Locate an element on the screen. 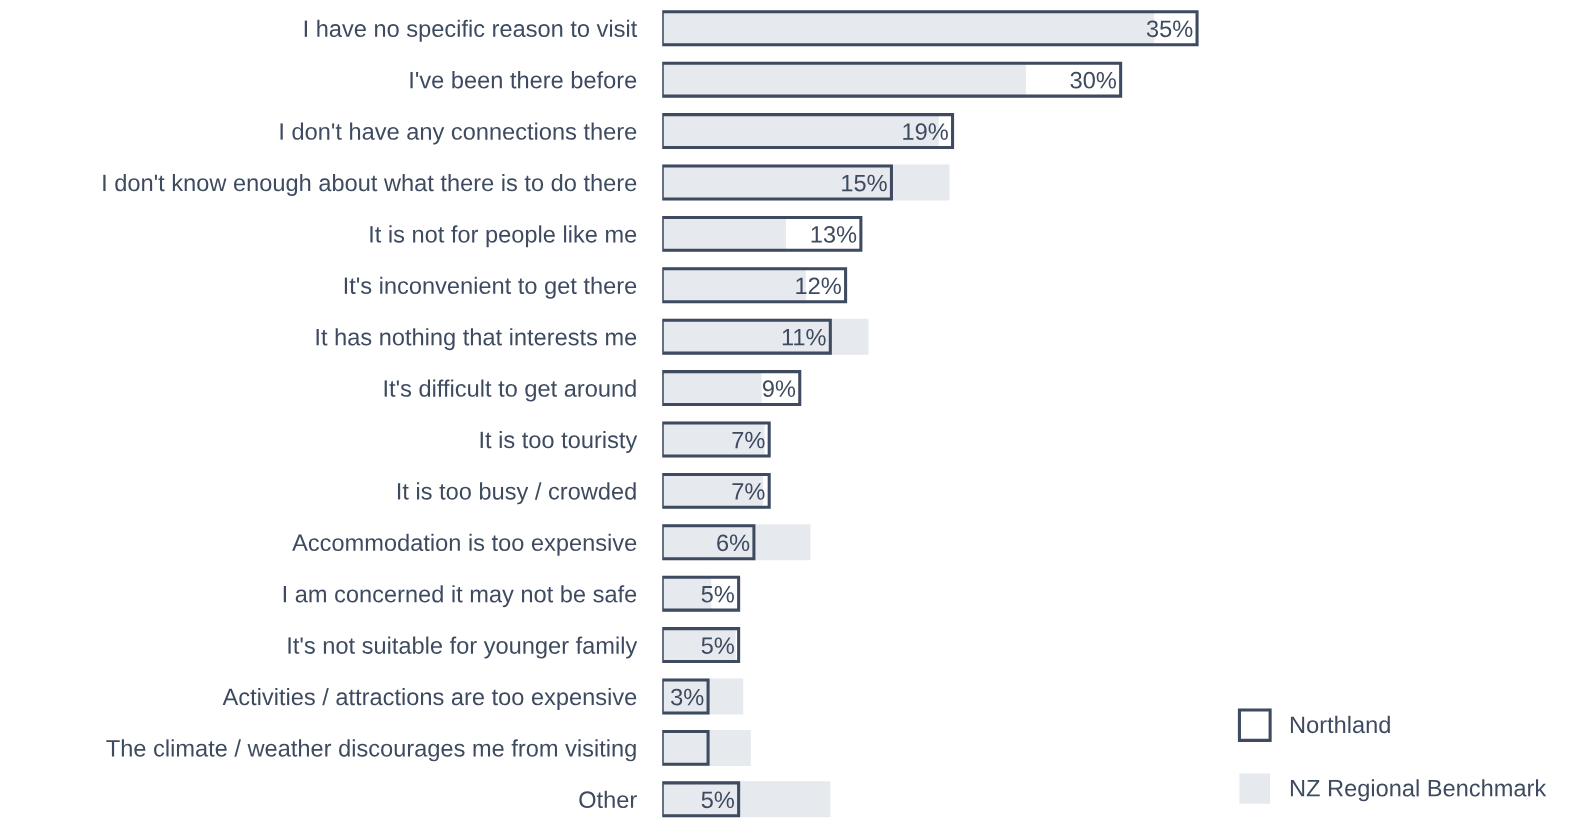 This screenshot has height=825, width=1573. legend-label: NZ Regional Benchmark is located at coordinates (1418, 790).